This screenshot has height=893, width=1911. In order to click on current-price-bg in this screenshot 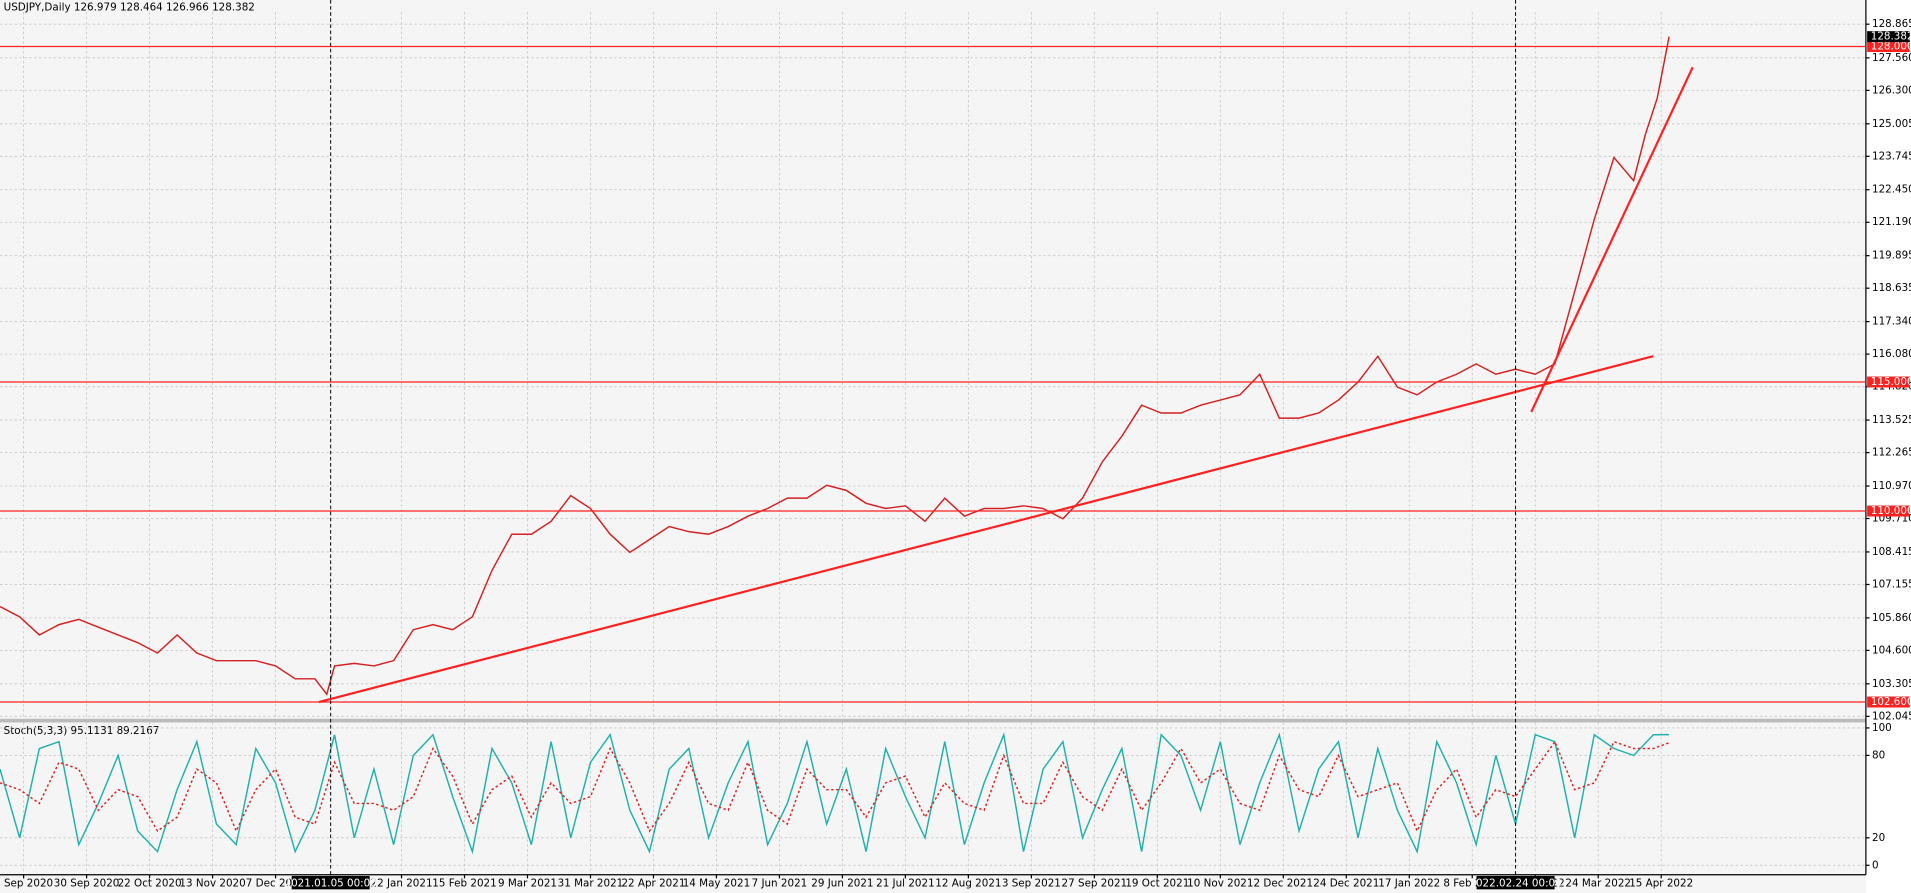, I will do `click(1888, 37)`.